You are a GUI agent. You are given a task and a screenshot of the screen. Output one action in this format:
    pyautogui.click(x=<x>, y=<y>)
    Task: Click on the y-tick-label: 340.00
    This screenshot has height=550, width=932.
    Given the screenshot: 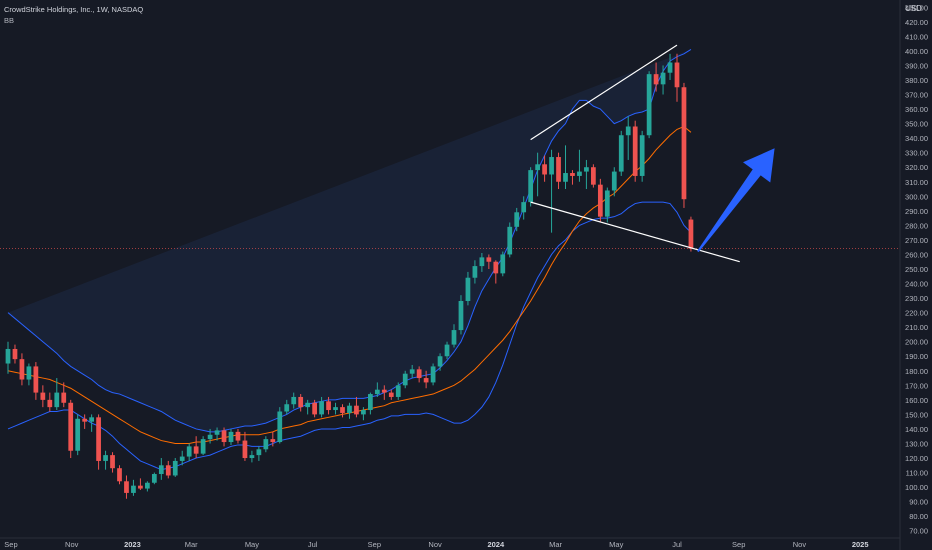 What is the action you would take?
    pyautogui.click(x=916, y=138)
    